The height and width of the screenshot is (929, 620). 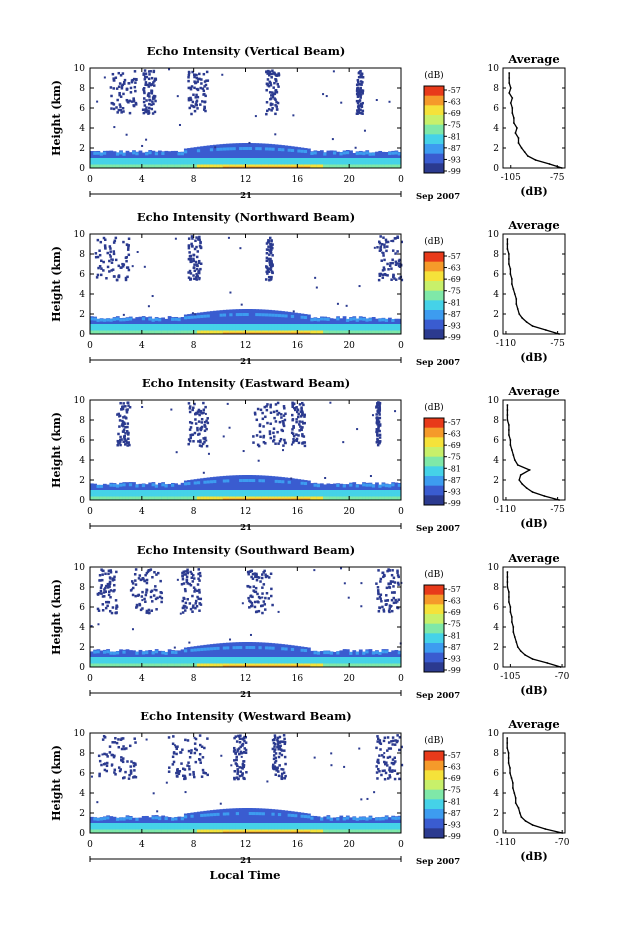 What do you see at coordinates (434, 423) in the screenshot?
I see `colorbar-swatch` at bounding box center [434, 423].